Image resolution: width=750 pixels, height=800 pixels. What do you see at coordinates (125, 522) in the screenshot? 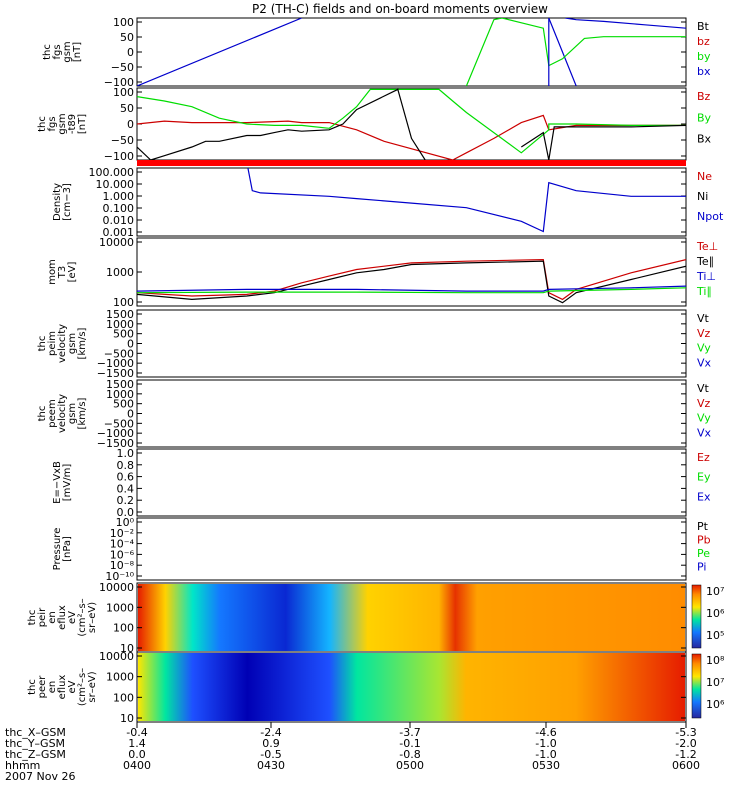
I see `y-tick-label: 10⁰` at bounding box center [125, 522].